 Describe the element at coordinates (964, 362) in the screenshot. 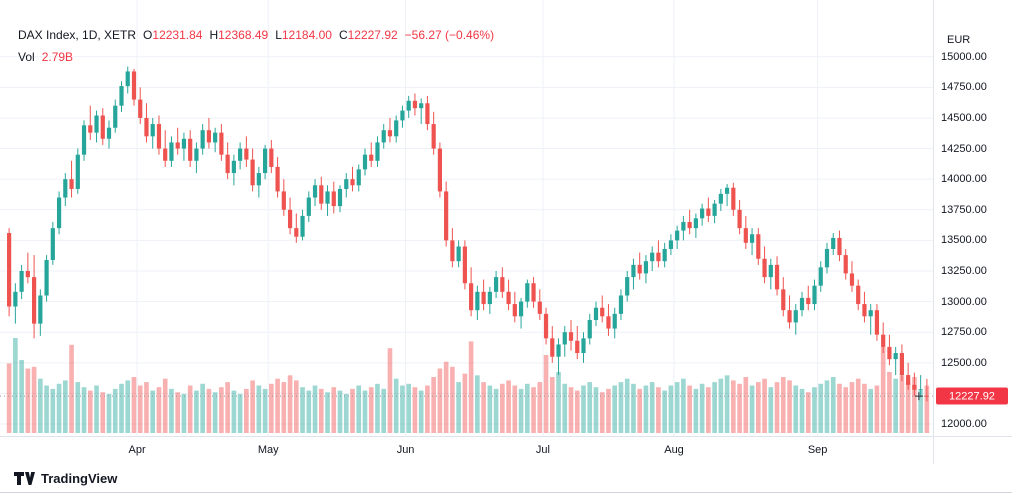

I see `price-axis-label: 12500.00` at that location.